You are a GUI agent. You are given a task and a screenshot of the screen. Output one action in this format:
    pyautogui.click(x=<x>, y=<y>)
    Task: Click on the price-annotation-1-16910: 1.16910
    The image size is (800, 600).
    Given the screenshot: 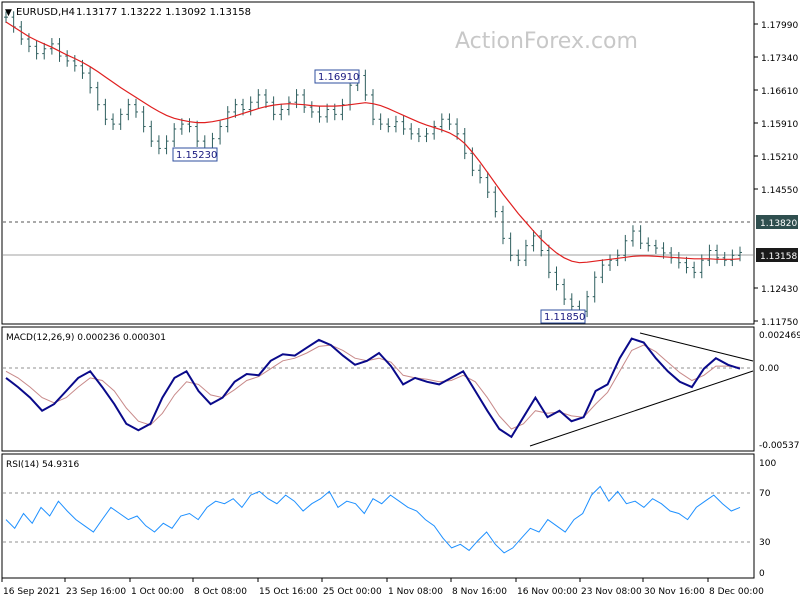 What is the action you would take?
    pyautogui.click(x=337, y=76)
    